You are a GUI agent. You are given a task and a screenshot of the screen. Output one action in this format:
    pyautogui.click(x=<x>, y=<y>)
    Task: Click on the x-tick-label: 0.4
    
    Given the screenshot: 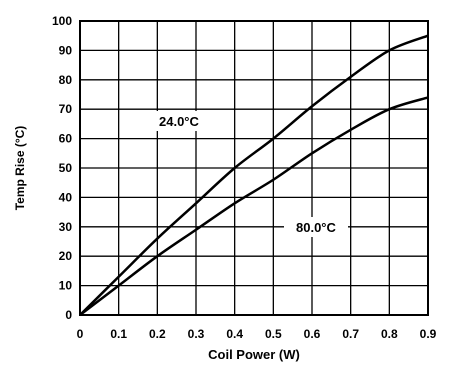 What is the action you would take?
    pyautogui.click(x=234, y=334)
    